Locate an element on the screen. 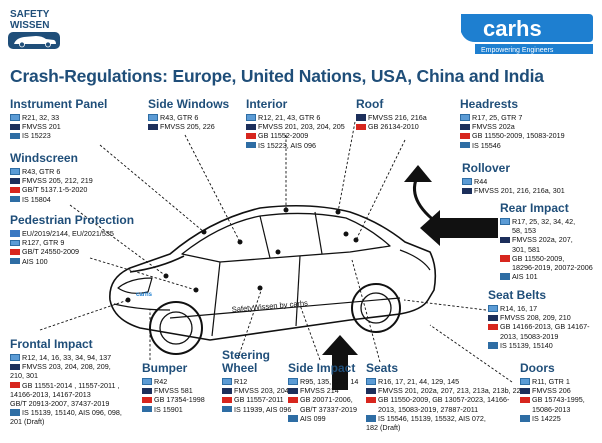 The height and width of the screenshot is (443, 602). carhs-logo: carhs Empowering Engineers is located at coordinates (527, 34).